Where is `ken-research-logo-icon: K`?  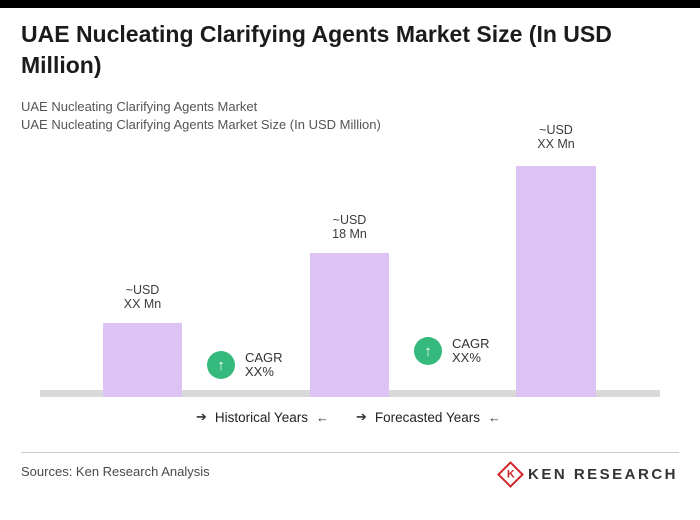
ken-research-logo-icon: K is located at coordinates (510, 474).